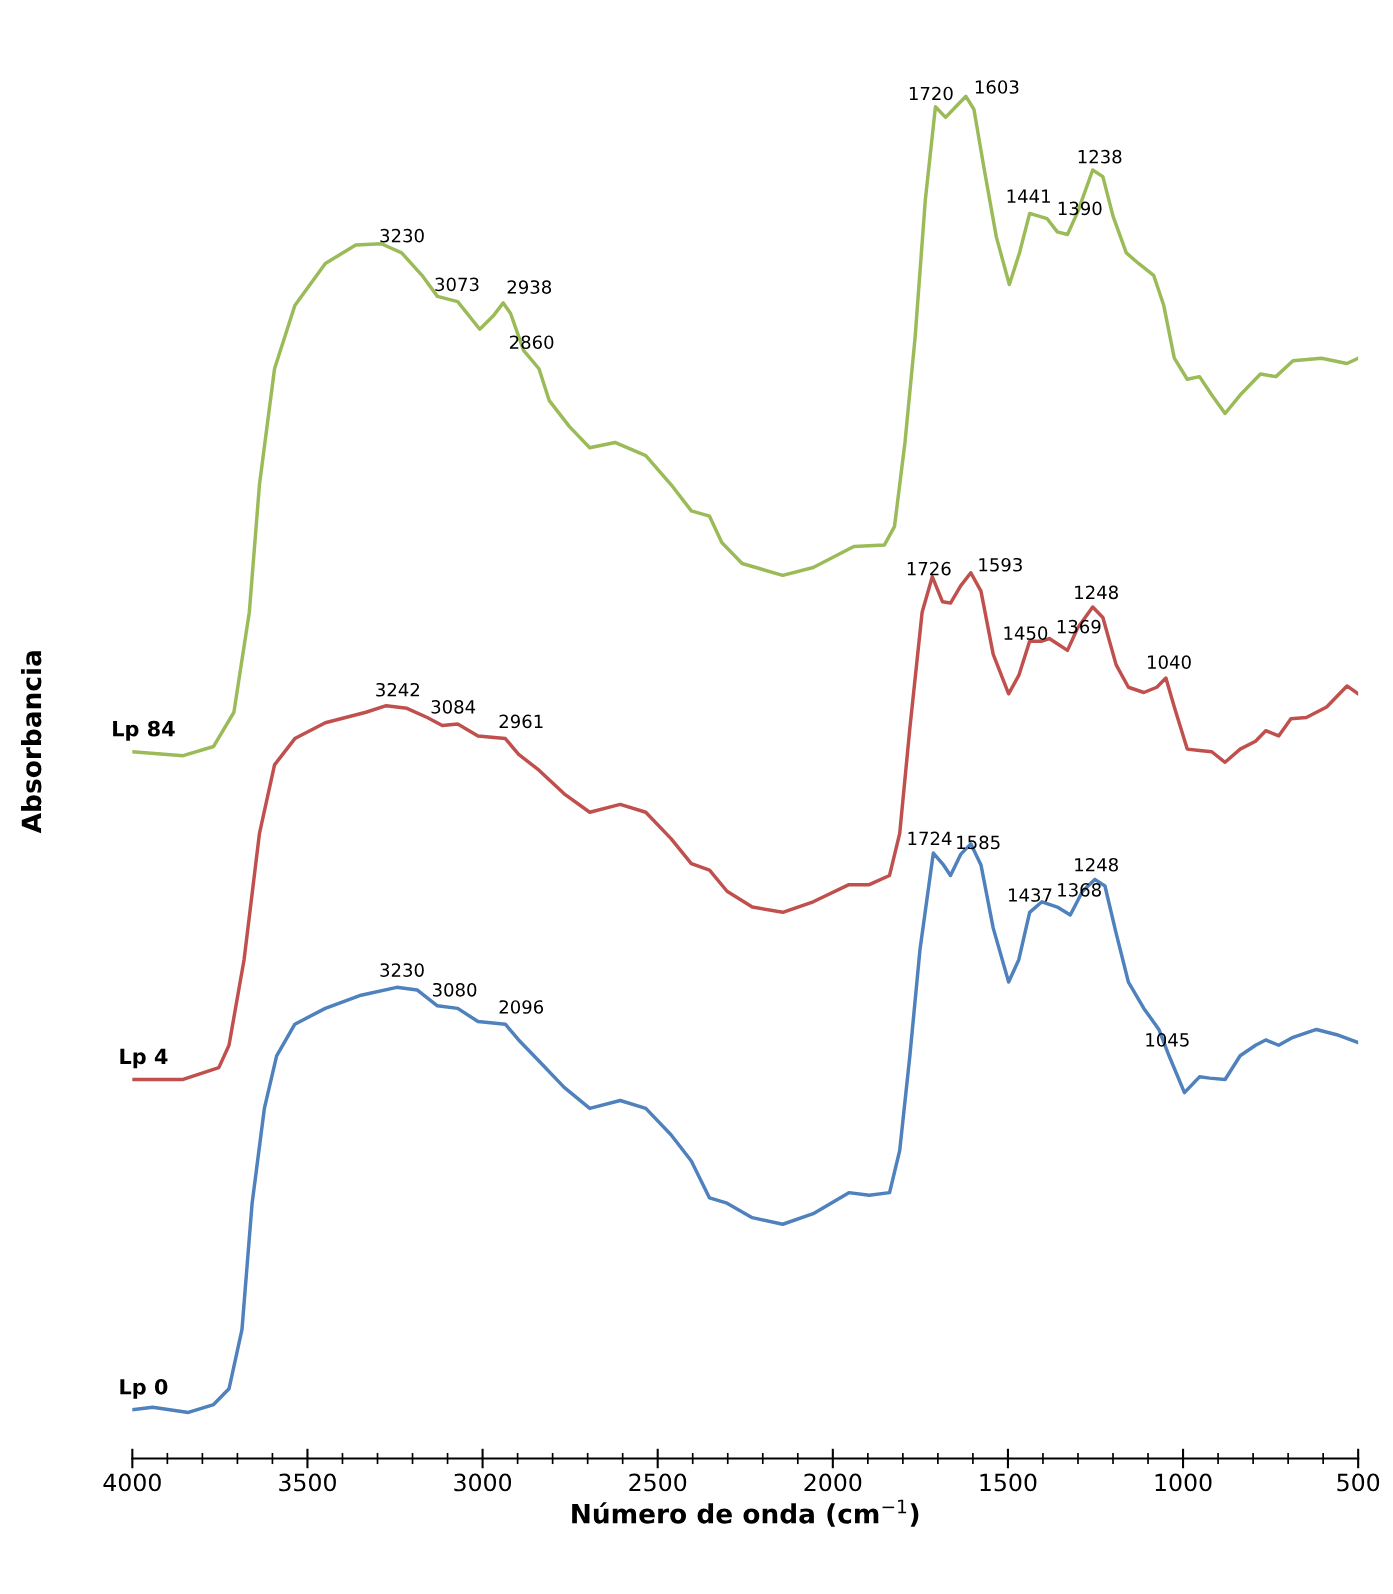 This screenshot has width=1393, height=1594. What do you see at coordinates (931, 93) in the screenshot?
I see `annotation: 1720` at bounding box center [931, 93].